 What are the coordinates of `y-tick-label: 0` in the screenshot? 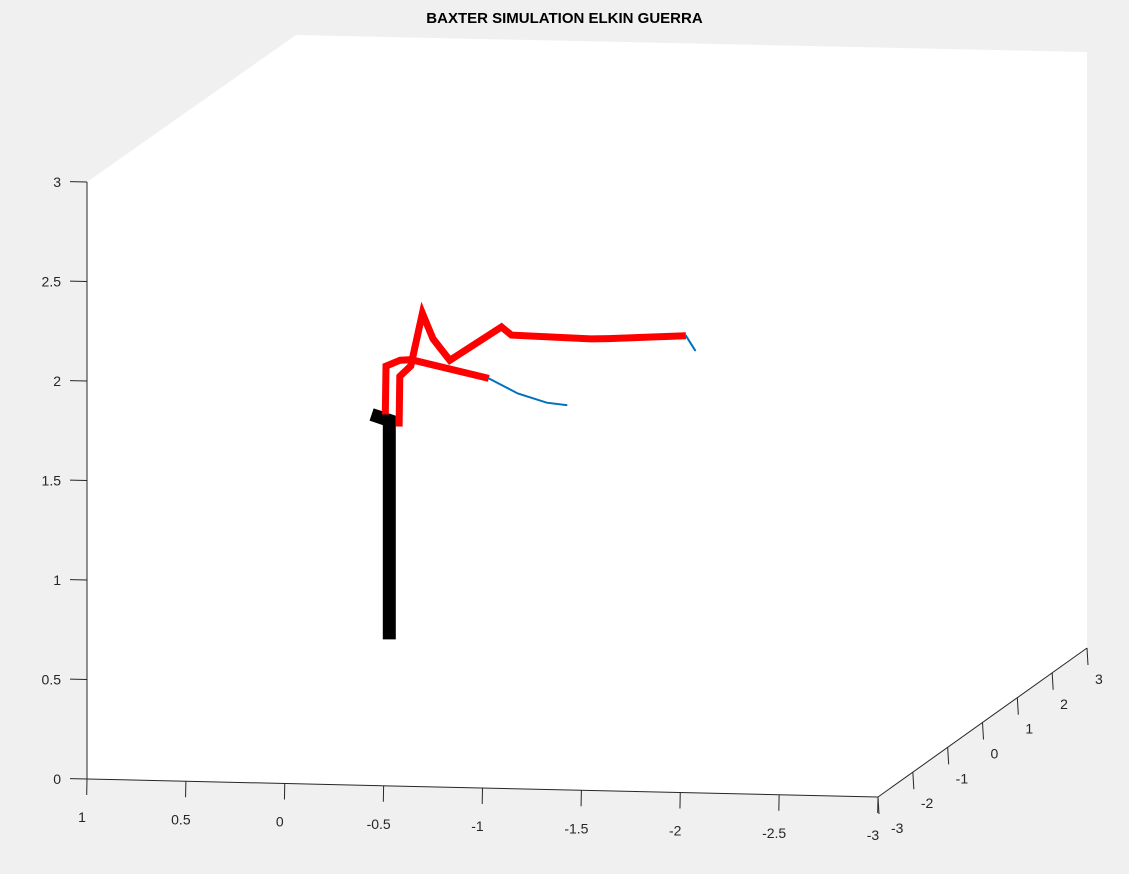 It's located at (995, 754).